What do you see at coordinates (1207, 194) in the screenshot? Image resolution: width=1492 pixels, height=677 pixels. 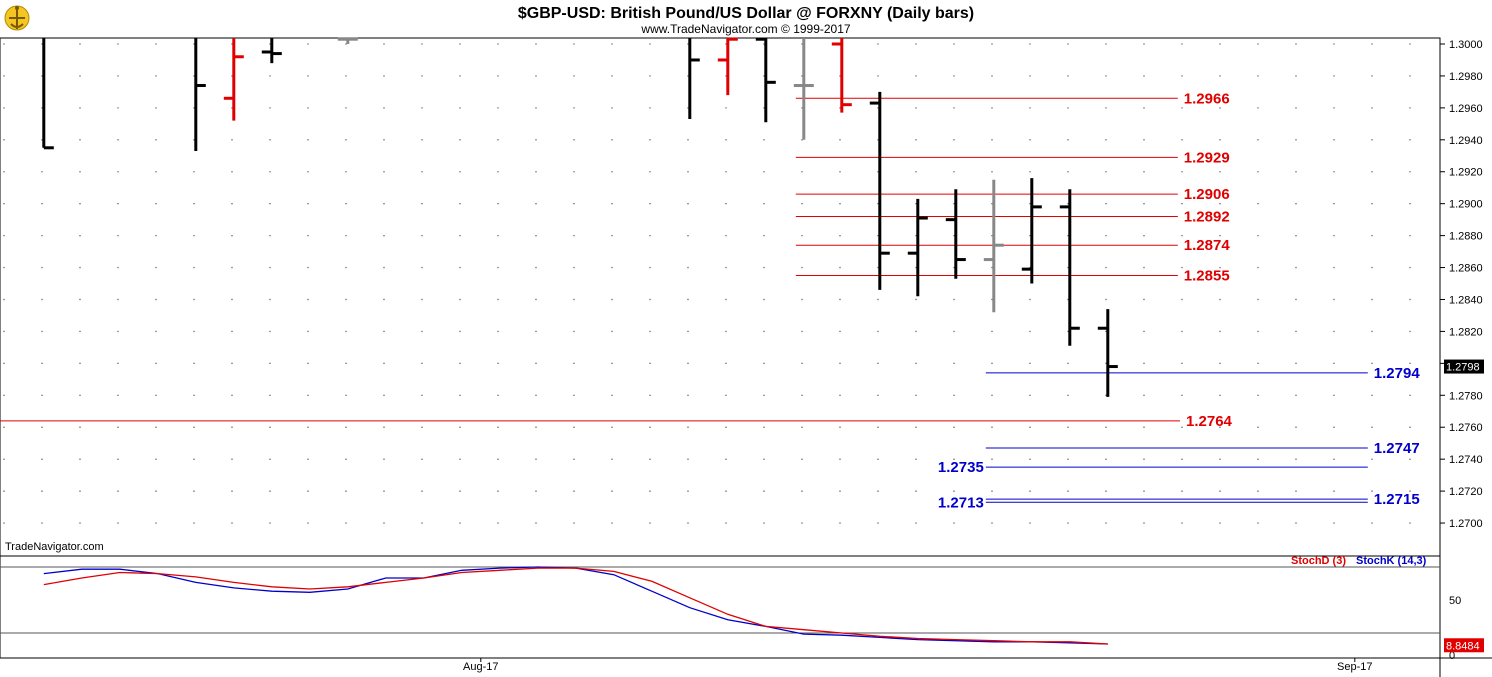 I see `level-label-1.2906: 1.2906` at bounding box center [1207, 194].